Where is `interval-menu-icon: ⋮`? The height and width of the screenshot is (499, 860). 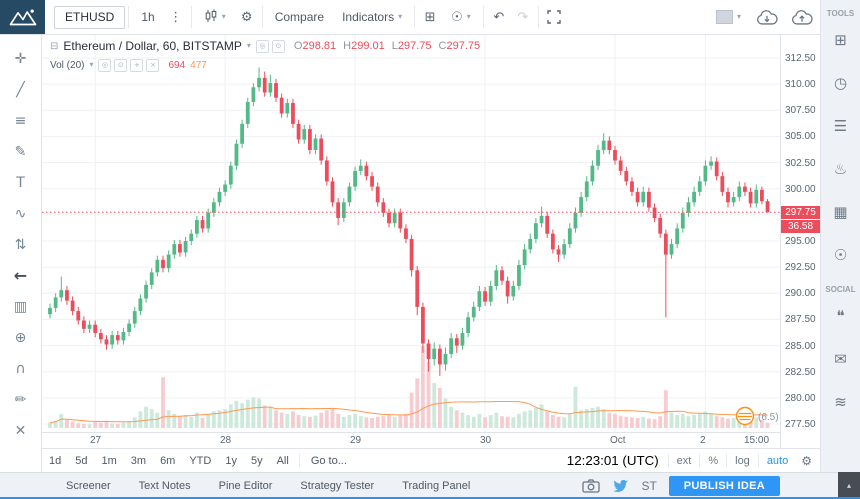
interval-menu-icon: ⋮ is located at coordinates (176, 17).